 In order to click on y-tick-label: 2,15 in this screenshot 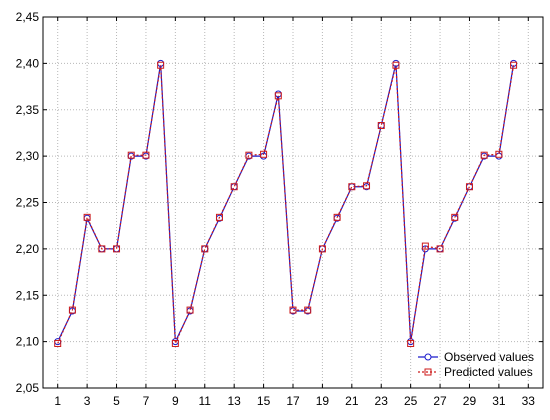, I will do `click(28, 295)`.